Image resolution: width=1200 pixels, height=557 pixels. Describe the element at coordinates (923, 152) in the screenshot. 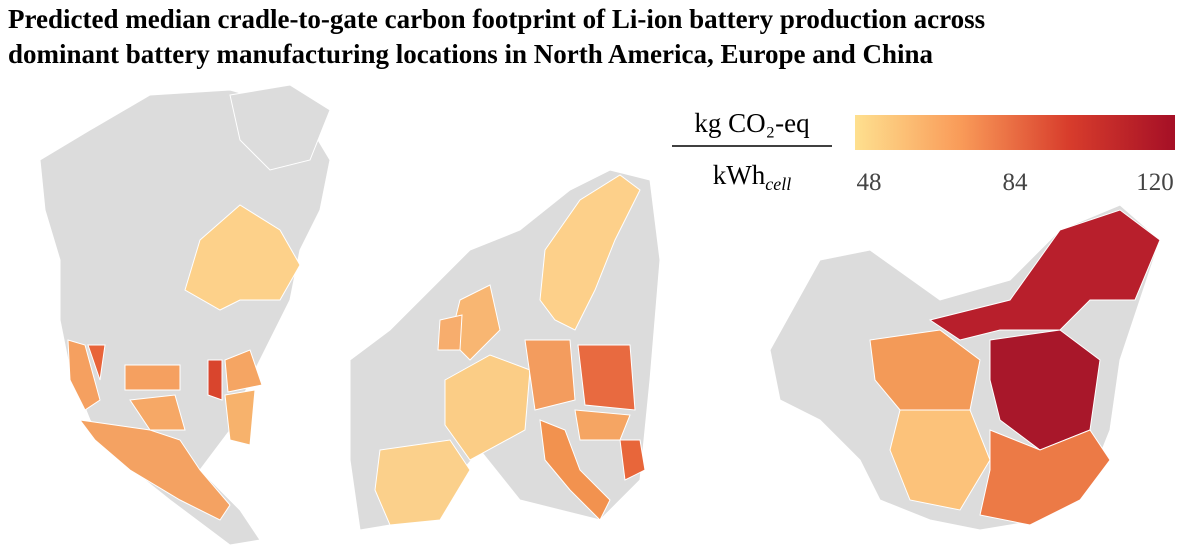

I see `legend: kg CO₂-eq kWhcell 48 84 120` at that location.